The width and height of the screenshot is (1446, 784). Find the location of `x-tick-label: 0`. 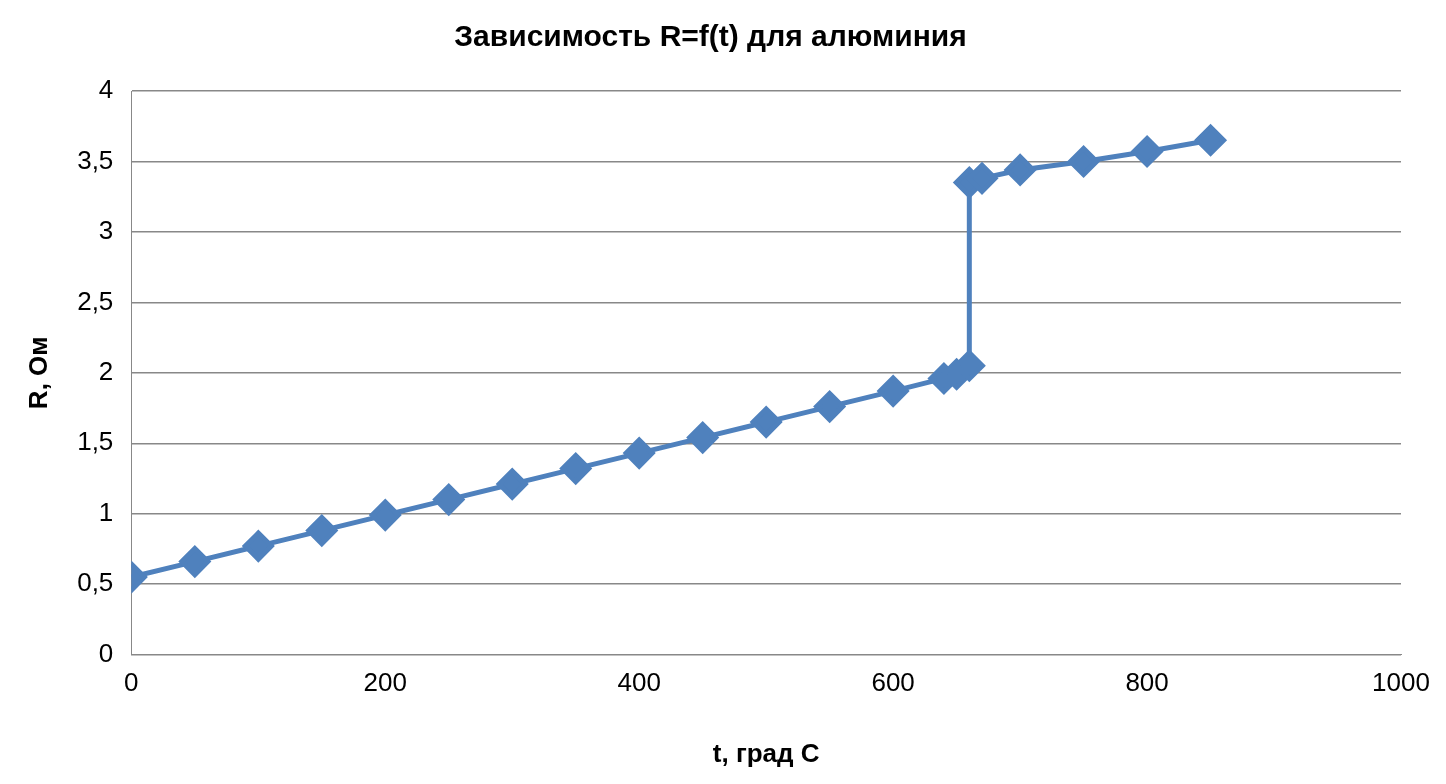

x-tick-label: 0 is located at coordinates (131, 682).